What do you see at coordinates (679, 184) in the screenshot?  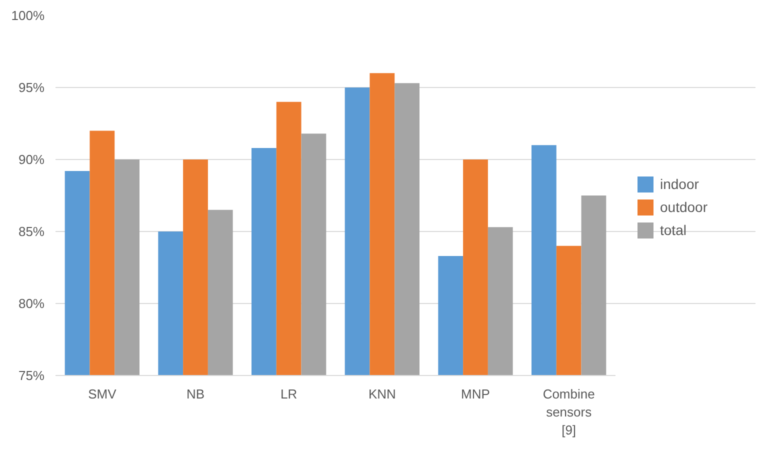 I see `legend-label: indoor` at bounding box center [679, 184].